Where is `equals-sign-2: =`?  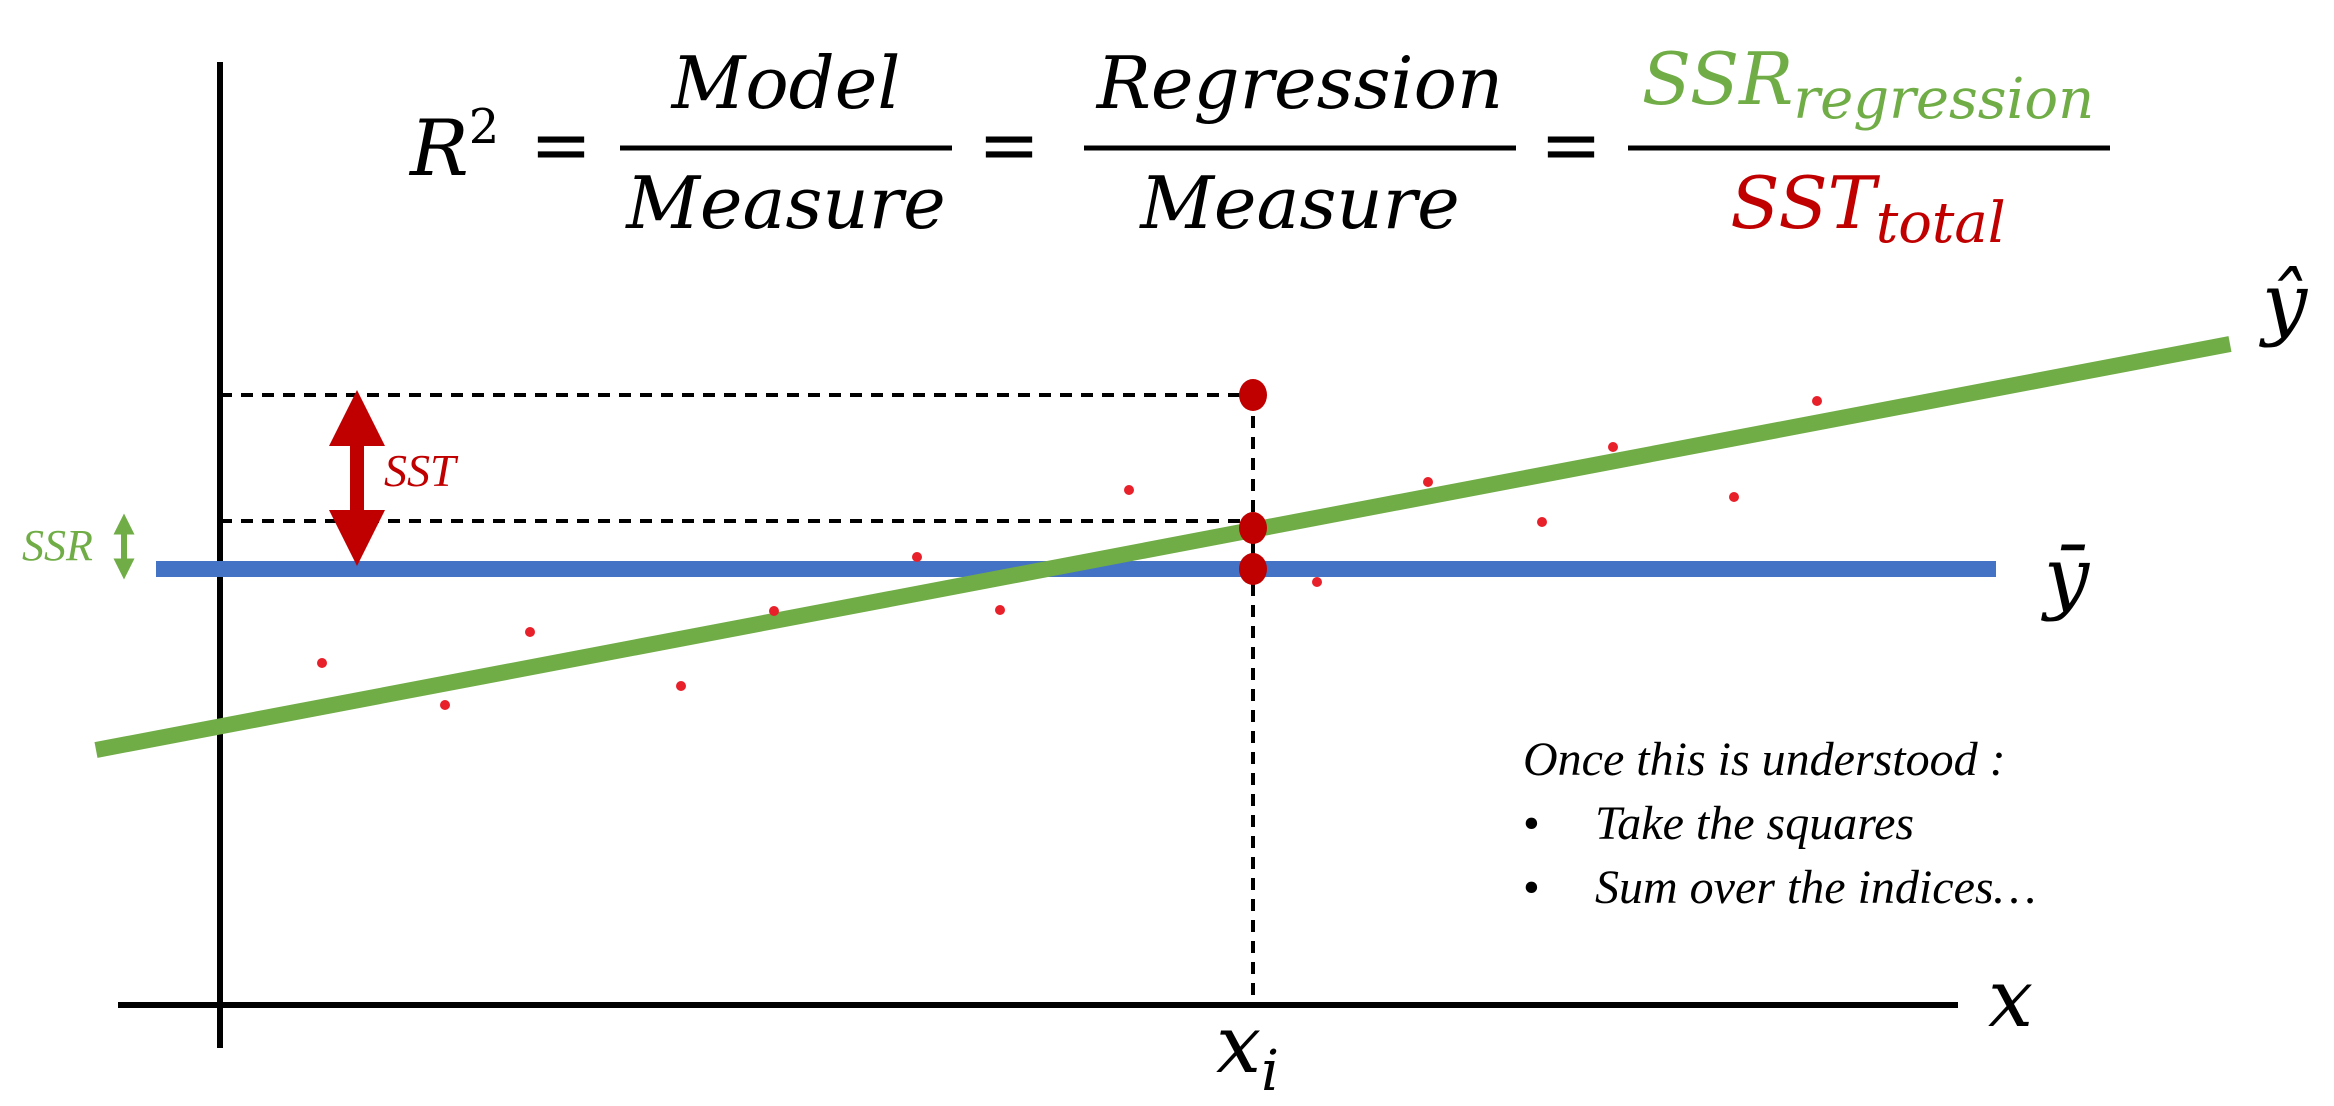 equals-sign-2: = is located at coordinates (1009, 145).